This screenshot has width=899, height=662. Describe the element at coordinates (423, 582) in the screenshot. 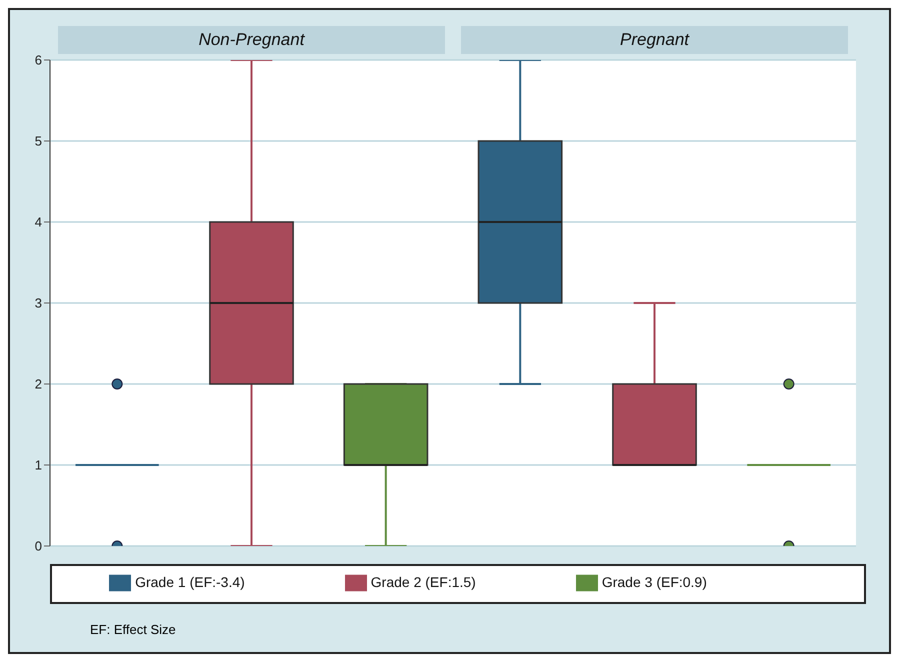

I see `legend-label: Grade 2 (EF:1.5)` at that location.